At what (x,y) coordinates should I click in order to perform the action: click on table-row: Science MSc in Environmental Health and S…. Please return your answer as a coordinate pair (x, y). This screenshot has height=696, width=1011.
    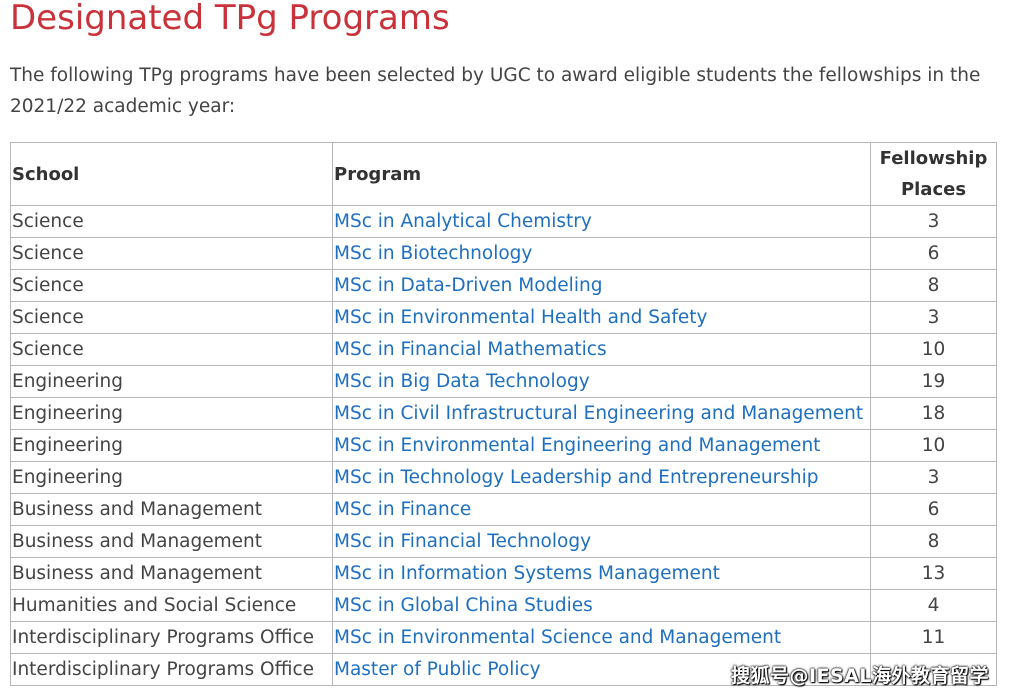
    Looking at the image, I should click on (503, 317).